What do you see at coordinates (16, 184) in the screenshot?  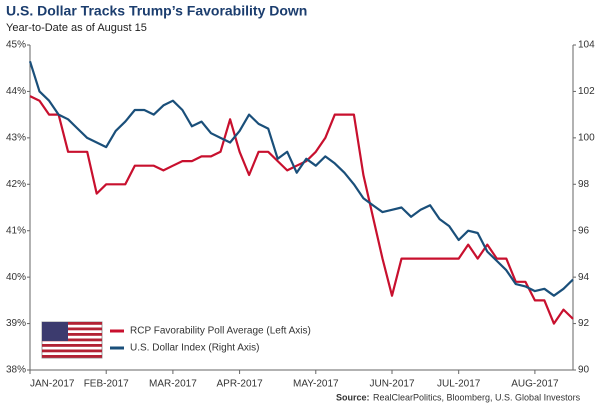 I see `y-tick-label: 42%` at bounding box center [16, 184].